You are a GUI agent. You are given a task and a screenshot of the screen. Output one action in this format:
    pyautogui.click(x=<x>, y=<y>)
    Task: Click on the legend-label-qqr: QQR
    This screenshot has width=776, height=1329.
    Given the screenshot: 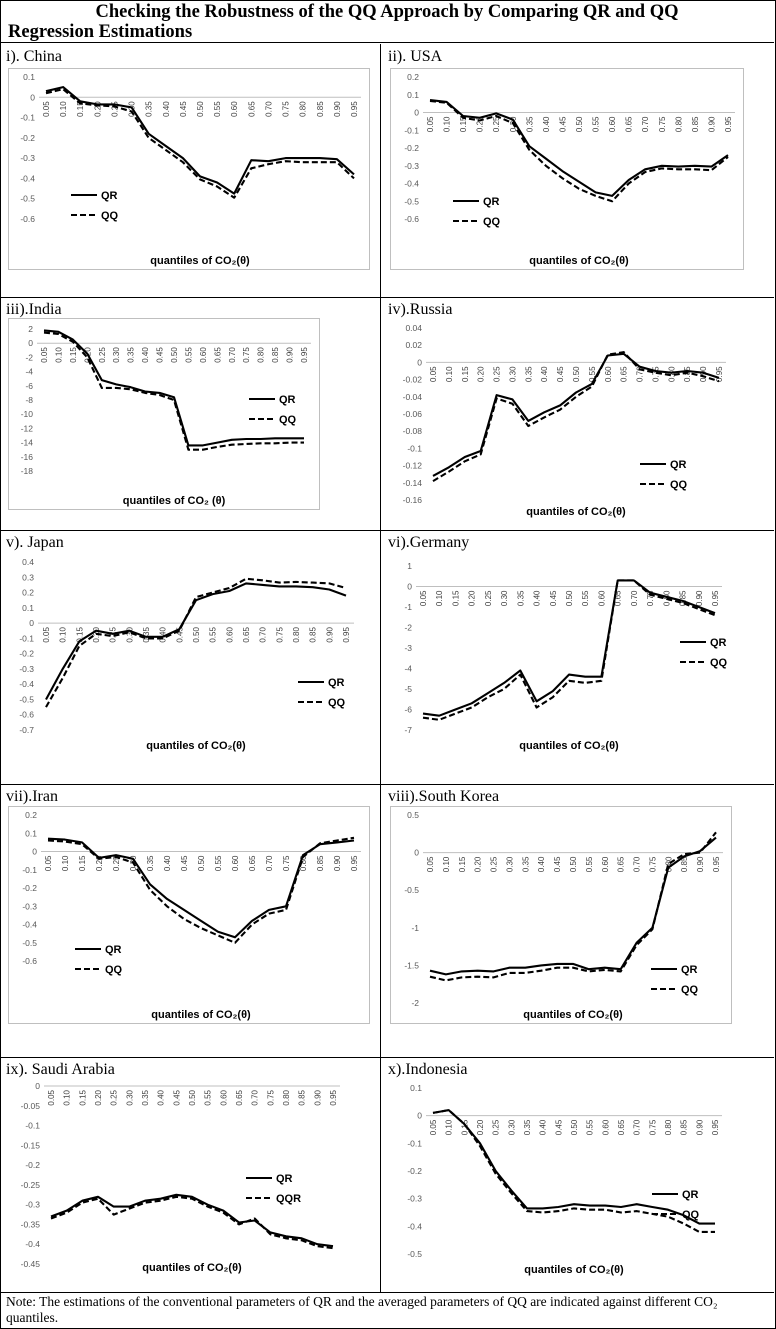 What is the action you would take?
    pyautogui.click(x=288, y=1199)
    